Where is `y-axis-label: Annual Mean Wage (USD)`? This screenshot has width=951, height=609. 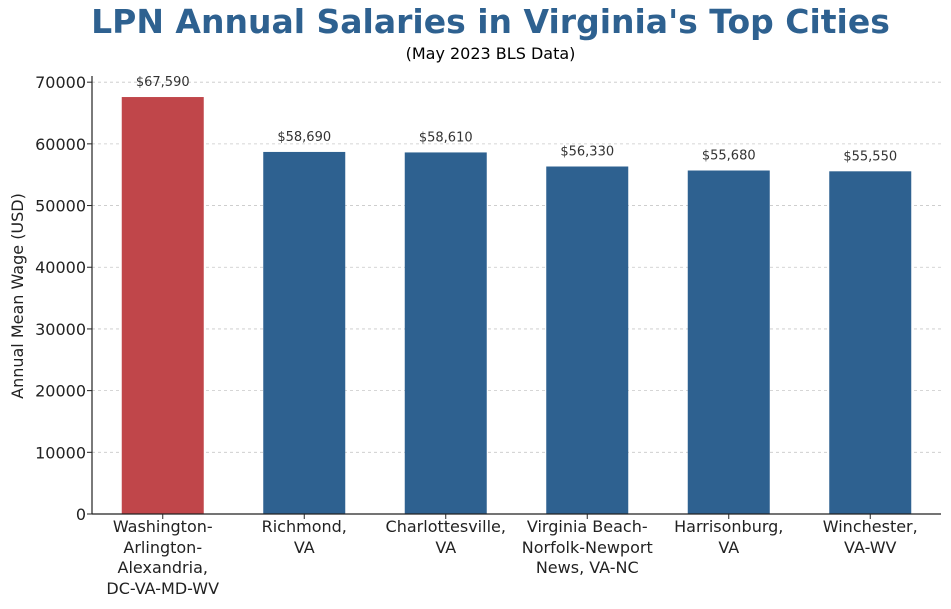 y-axis-label: Annual Mean Wage (USD) is located at coordinates (17, 296).